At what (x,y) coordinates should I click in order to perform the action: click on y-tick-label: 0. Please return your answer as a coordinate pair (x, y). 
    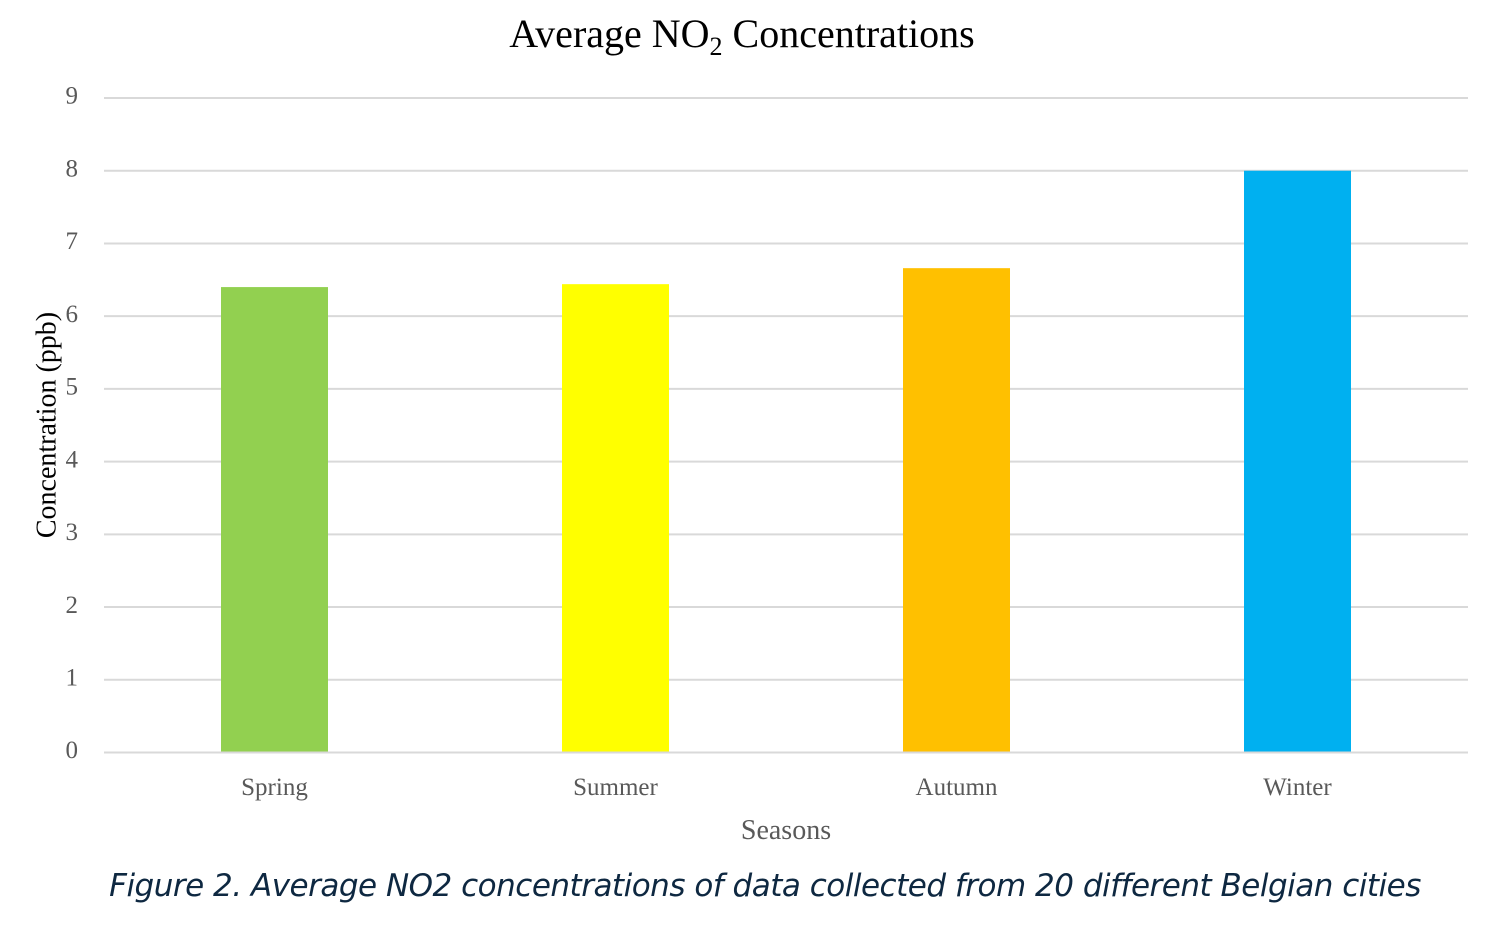
    Looking at the image, I should click on (72, 750).